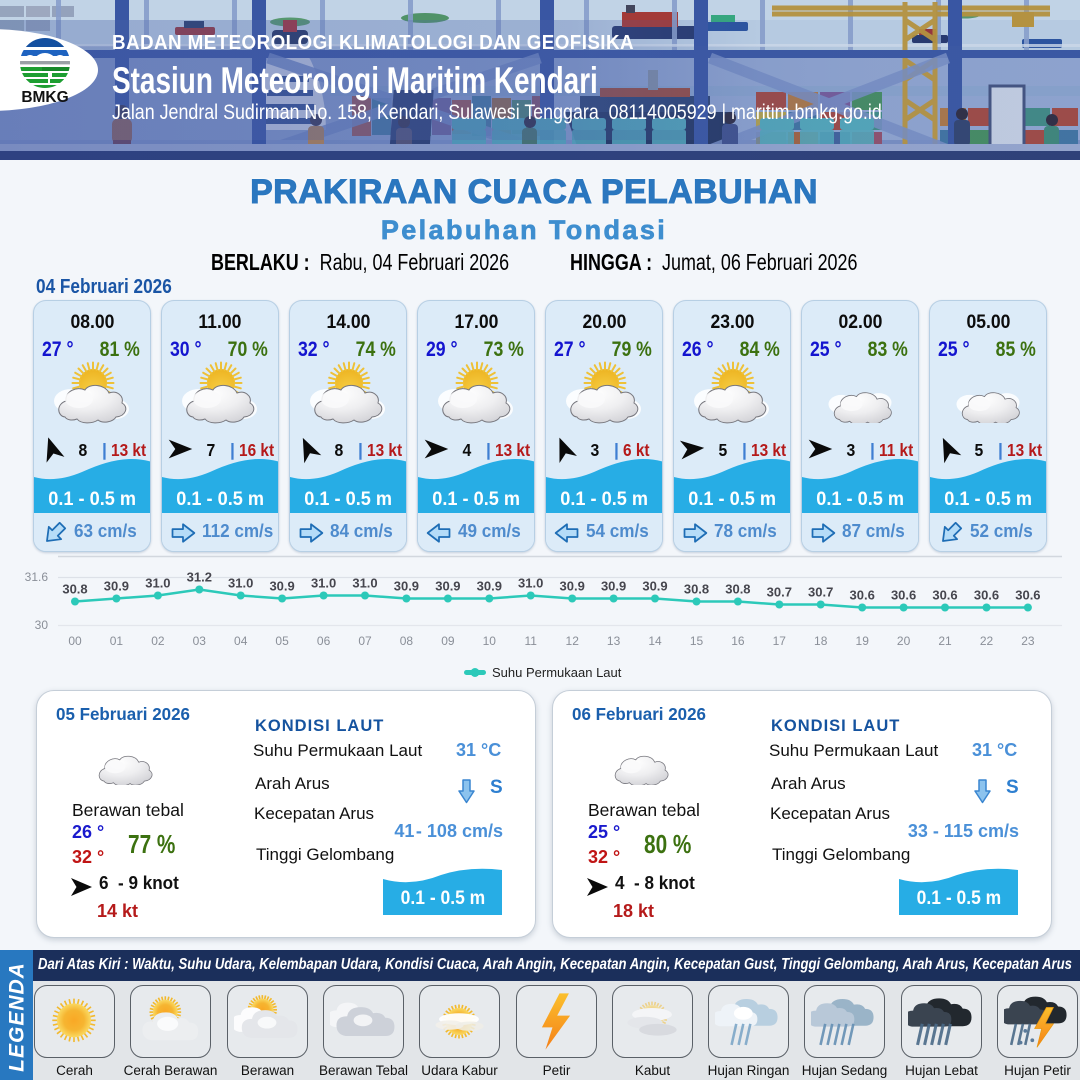 This screenshot has width=1080, height=1080. I want to click on svg-text: 14, so click(655, 641).